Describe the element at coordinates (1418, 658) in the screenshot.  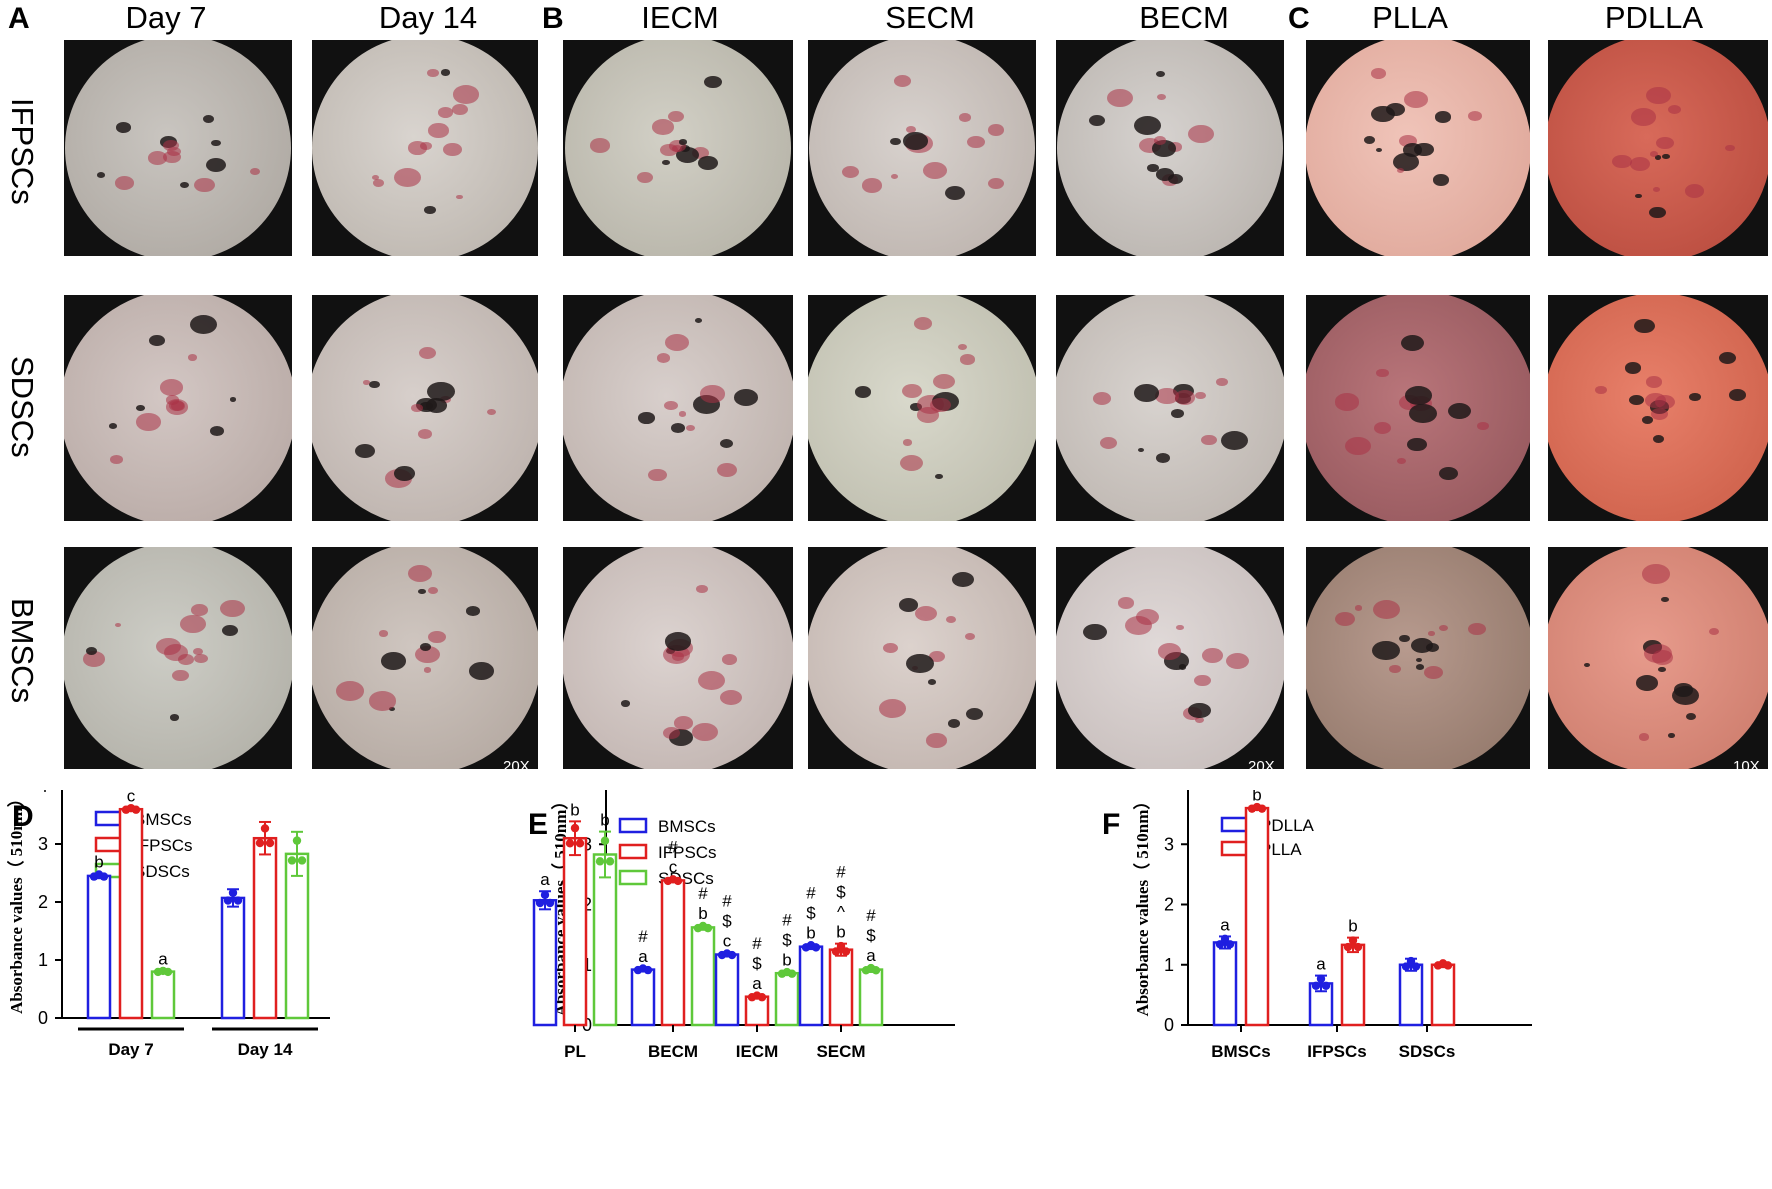
I see `micrograph-field` at that location.